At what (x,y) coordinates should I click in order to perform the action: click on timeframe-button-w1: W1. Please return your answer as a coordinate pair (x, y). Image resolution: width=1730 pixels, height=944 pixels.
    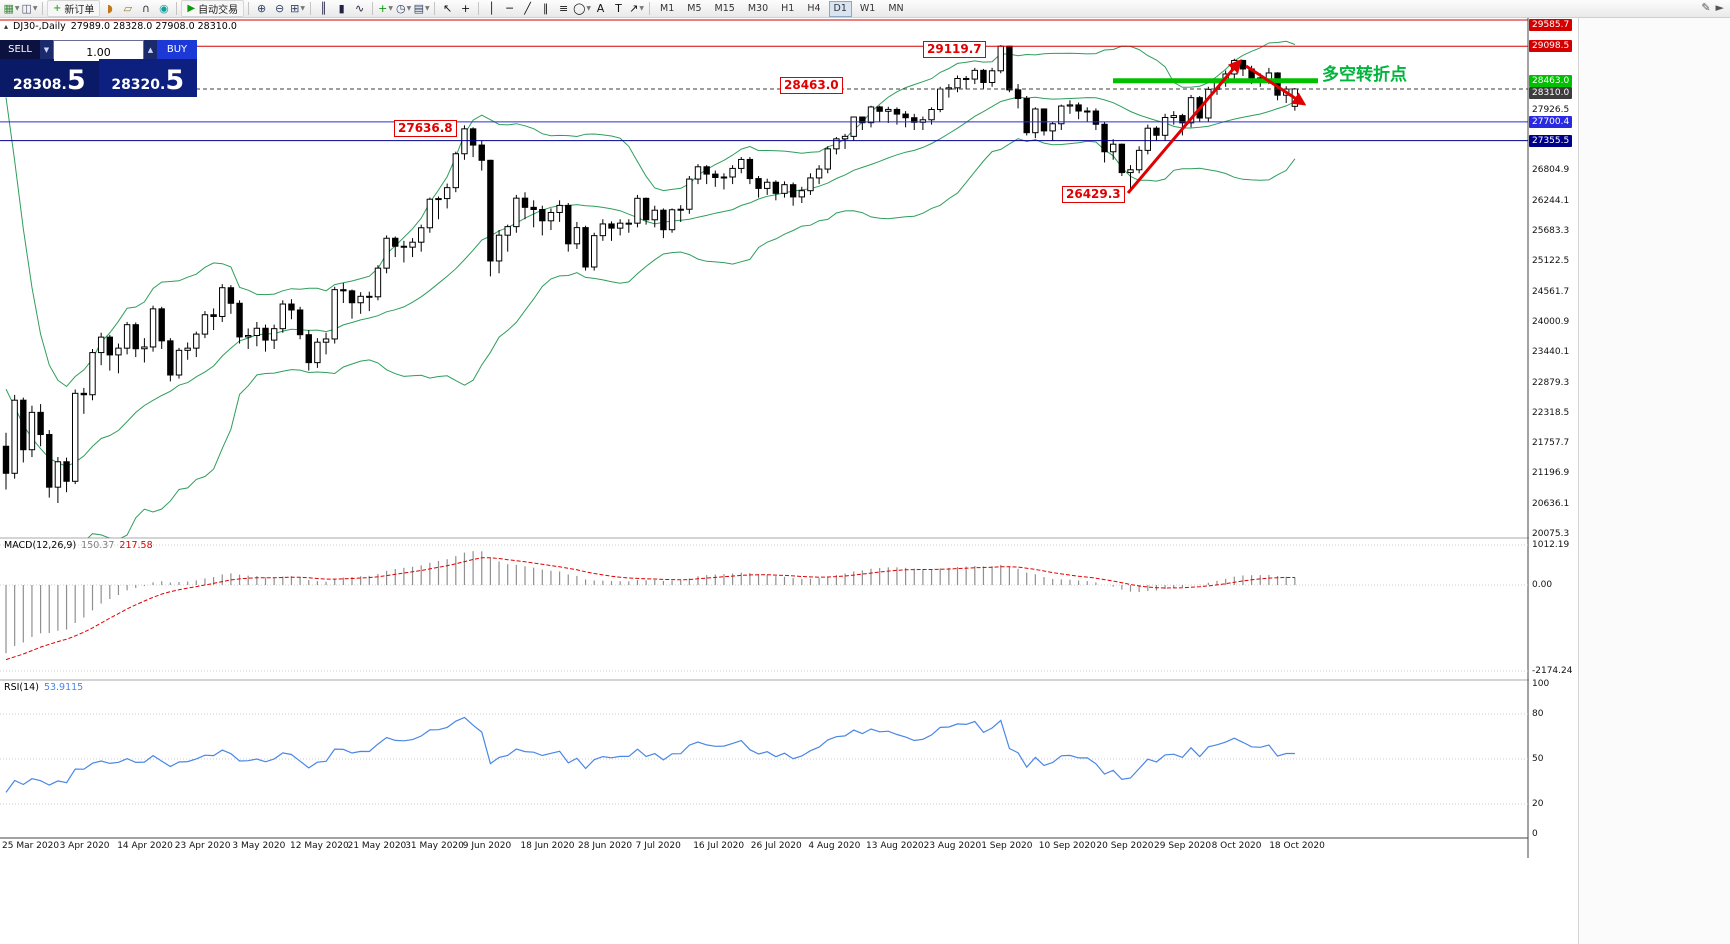
    Looking at the image, I should click on (867, 8).